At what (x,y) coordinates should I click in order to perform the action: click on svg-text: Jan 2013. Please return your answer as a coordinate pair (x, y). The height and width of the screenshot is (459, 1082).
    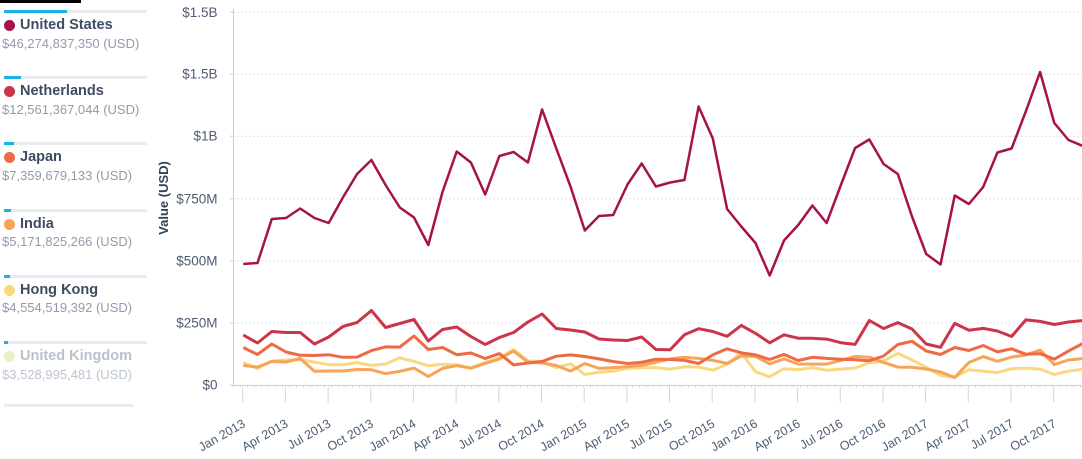
    Looking at the image, I should click on (222, 435).